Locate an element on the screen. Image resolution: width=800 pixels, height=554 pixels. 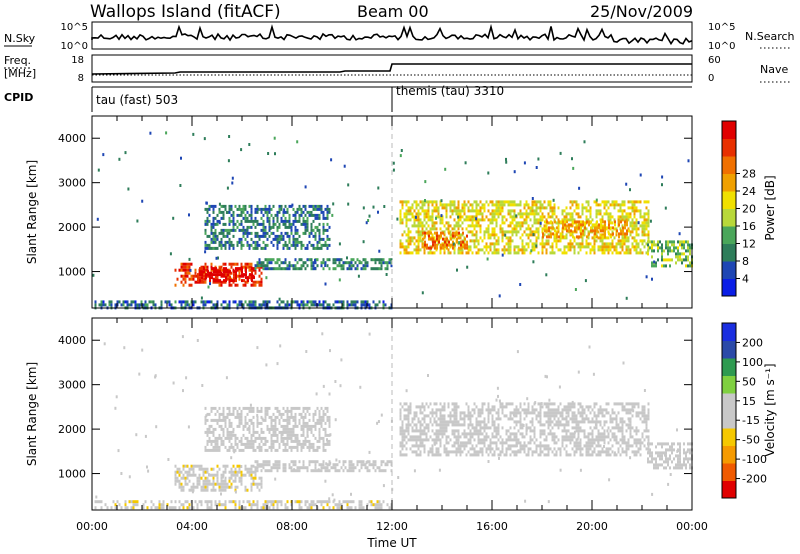
beam-title: Beam 00 is located at coordinates (393, 11).